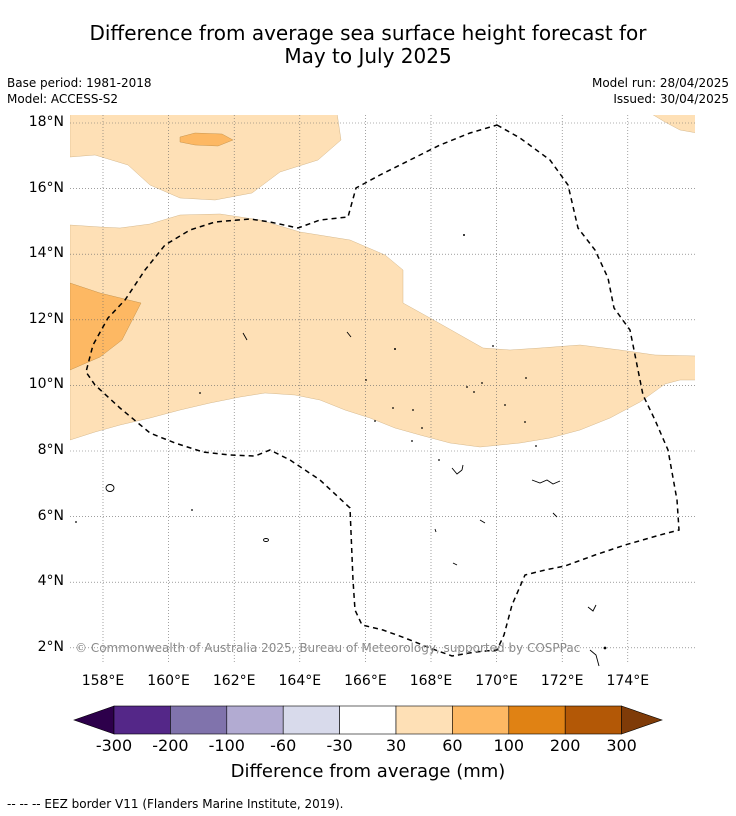  I want to click on model-name: Model: ACCESS-S2, so click(63, 99).